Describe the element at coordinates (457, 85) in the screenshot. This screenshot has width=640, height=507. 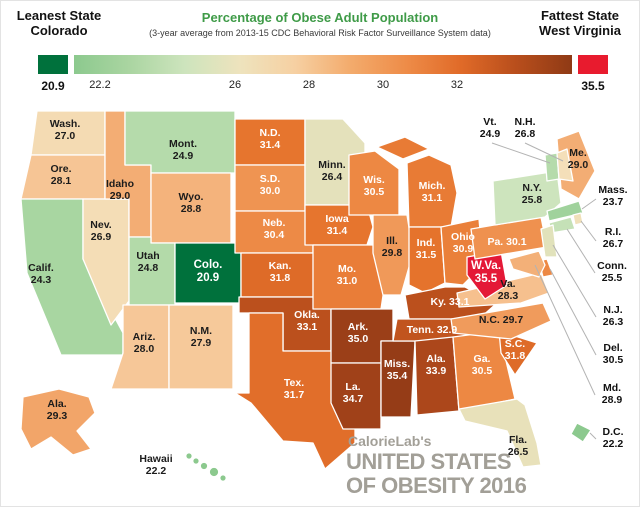
I see `scale-tick-label: 32` at that location.